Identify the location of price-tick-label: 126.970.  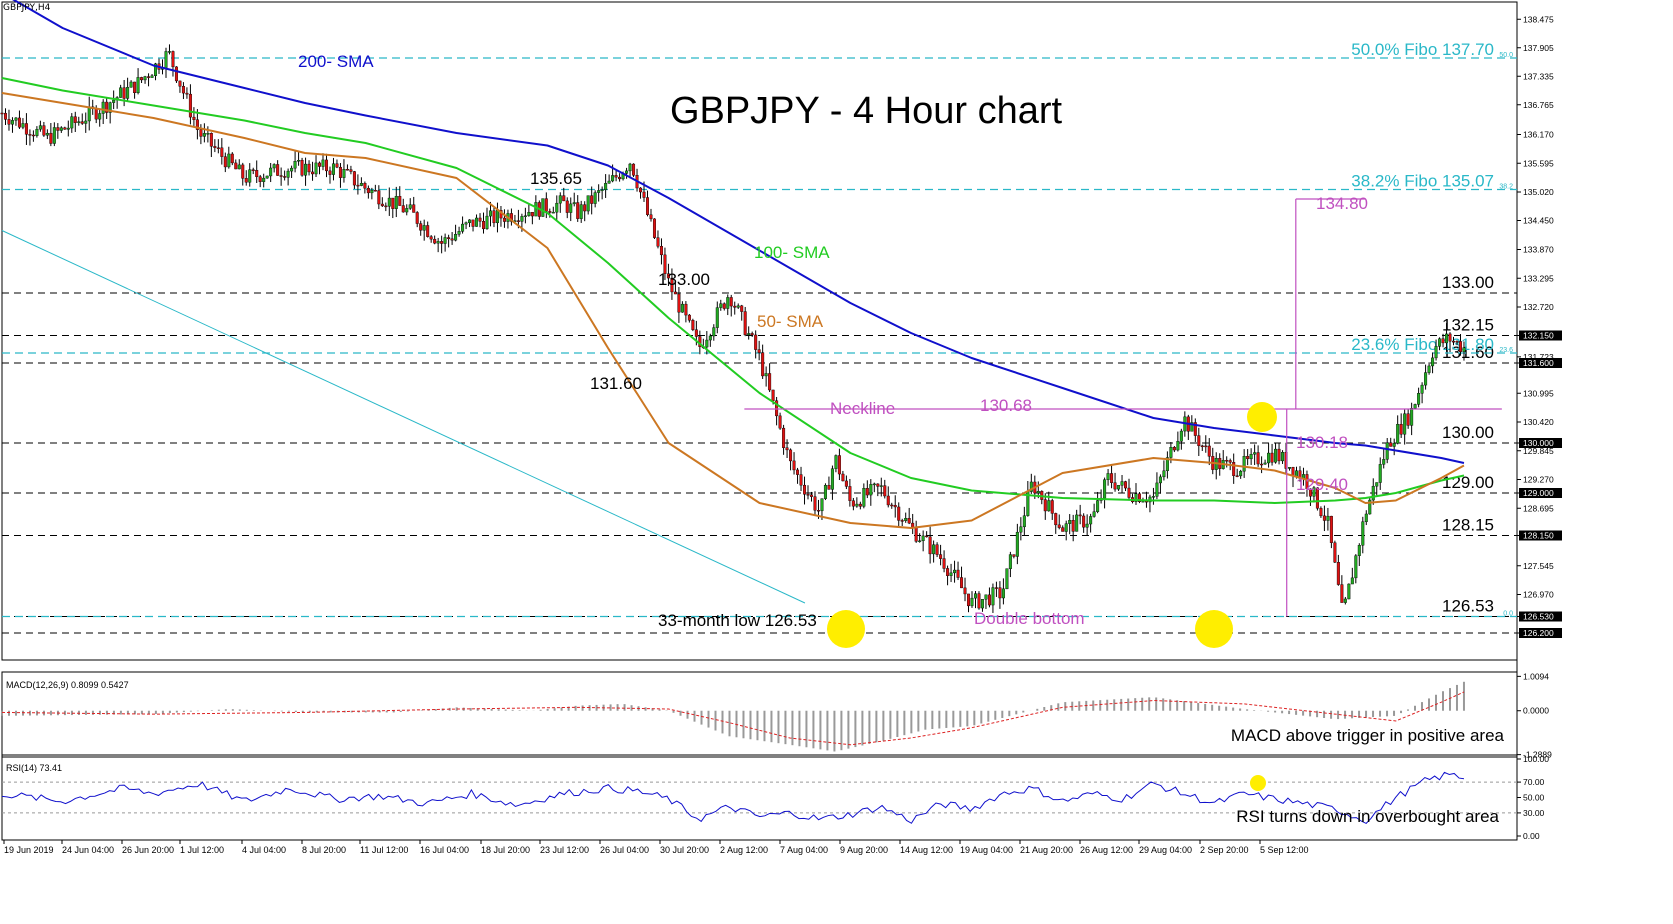
(1538, 595).